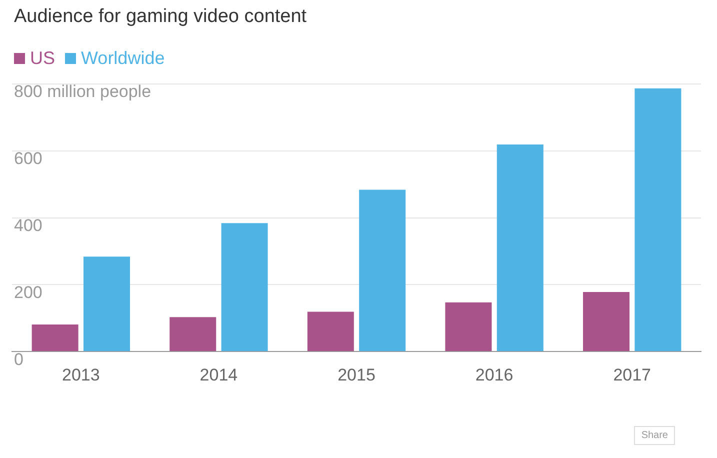  Describe the element at coordinates (122, 58) in the screenshot. I see `legend-label: Worldwide` at that location.